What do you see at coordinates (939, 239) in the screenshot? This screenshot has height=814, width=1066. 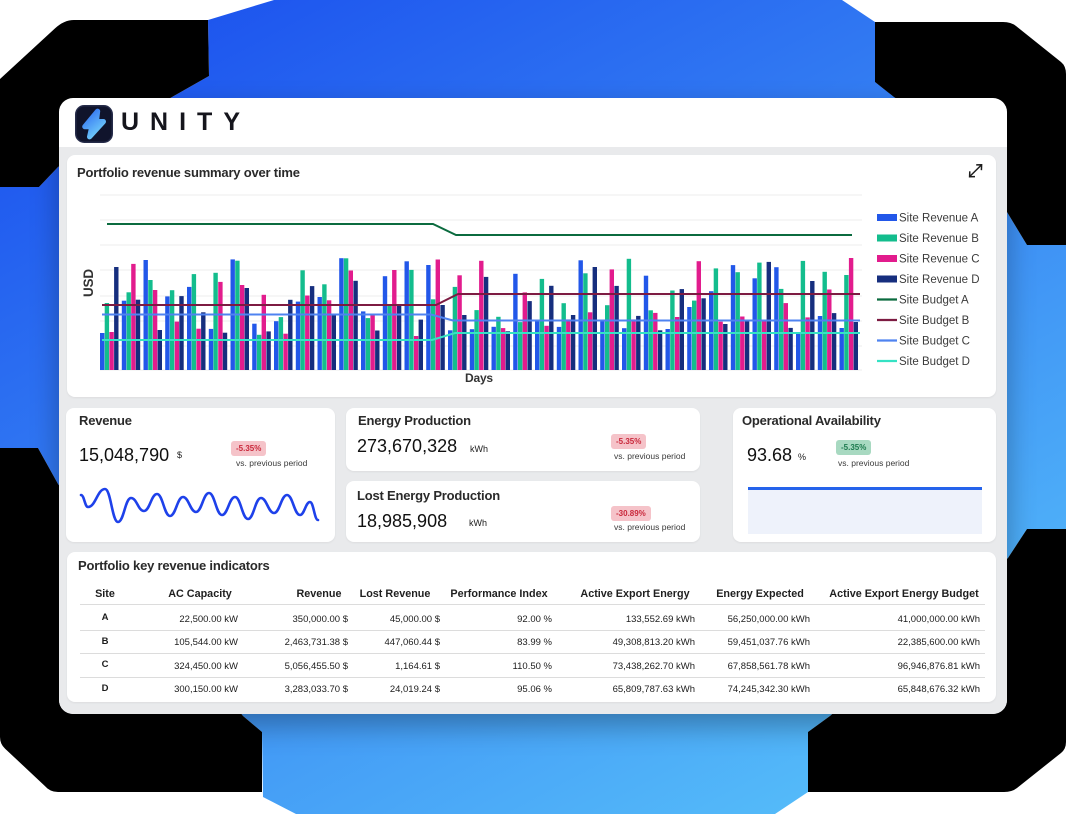 I see `svg-text: Site Revenue B` at bounding box center [939, 239].